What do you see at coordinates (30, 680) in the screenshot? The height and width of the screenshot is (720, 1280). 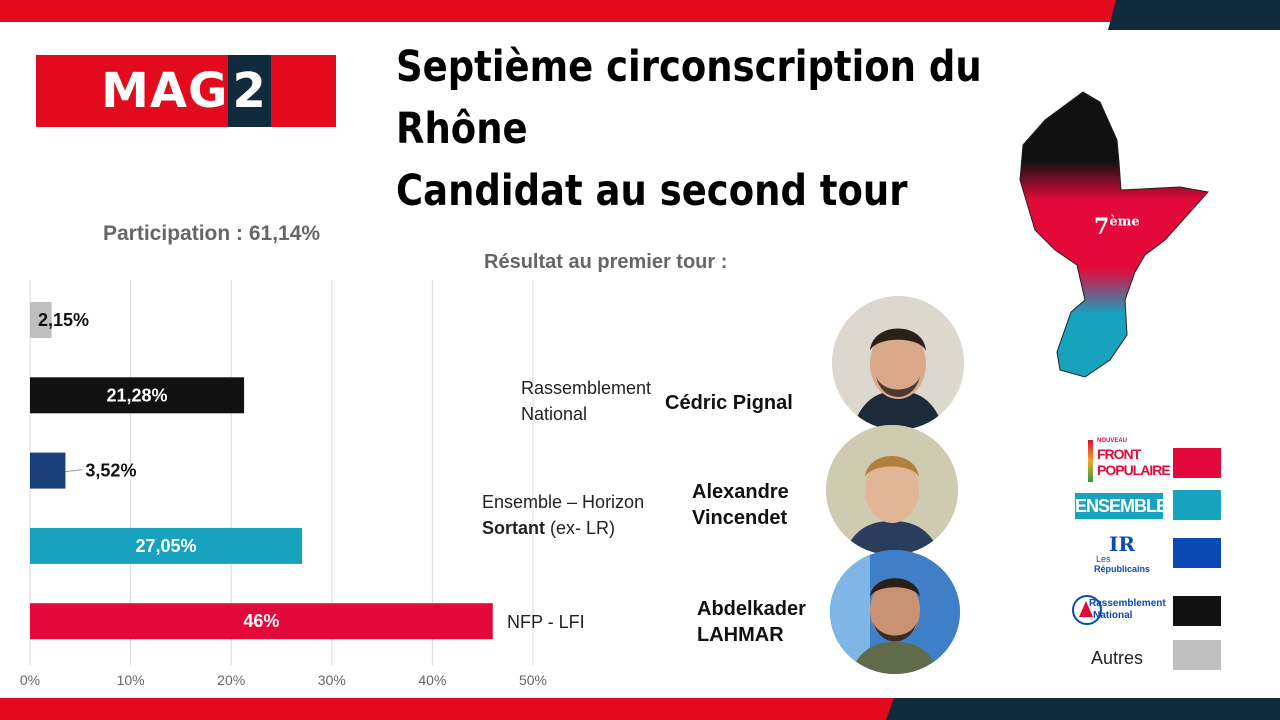 I see `x-tick-label: 0%` at bounding box center [30, 680].